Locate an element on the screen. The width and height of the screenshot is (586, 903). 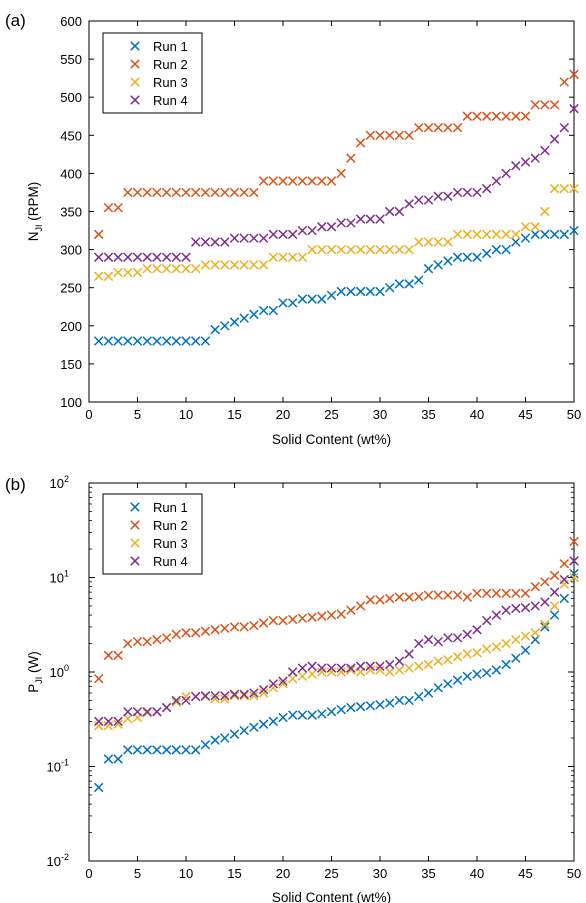
x-tick-label: 30 is located at coordinates (380, 873).